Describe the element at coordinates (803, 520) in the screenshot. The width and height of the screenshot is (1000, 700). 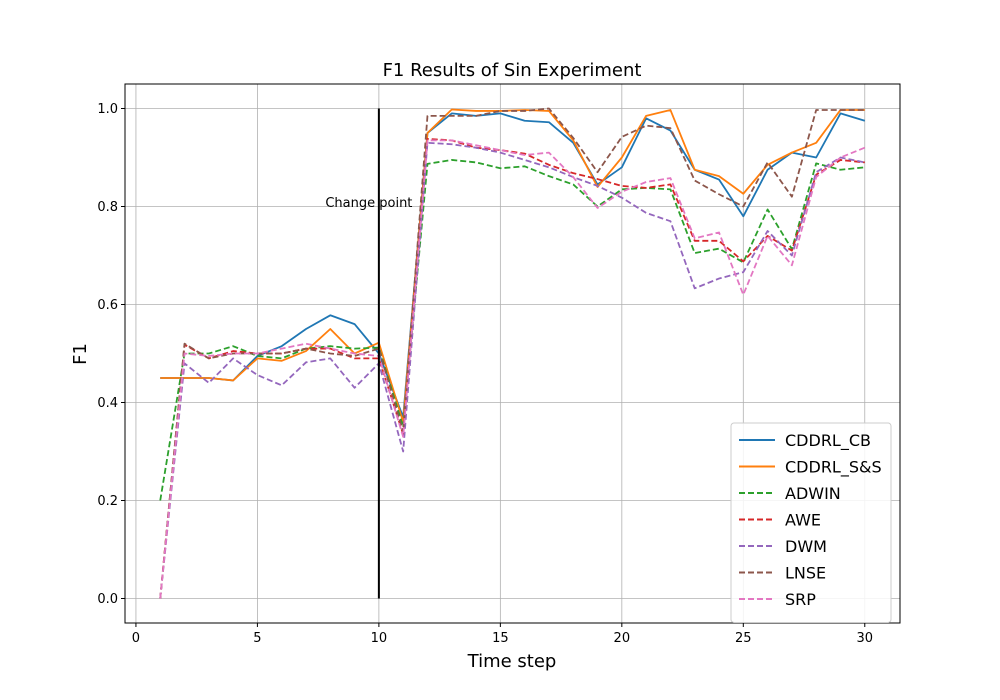
I see `legend-label: AWE` at that location.